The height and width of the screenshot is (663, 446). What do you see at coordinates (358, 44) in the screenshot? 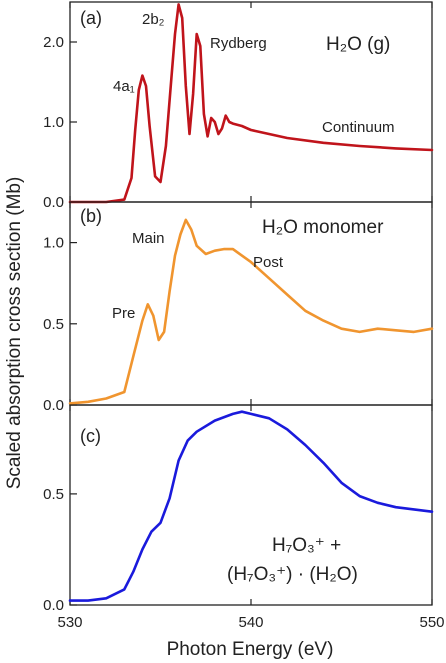
I see `panel-a-species-label: H₂O (g)` at bounding box center [358, 44].